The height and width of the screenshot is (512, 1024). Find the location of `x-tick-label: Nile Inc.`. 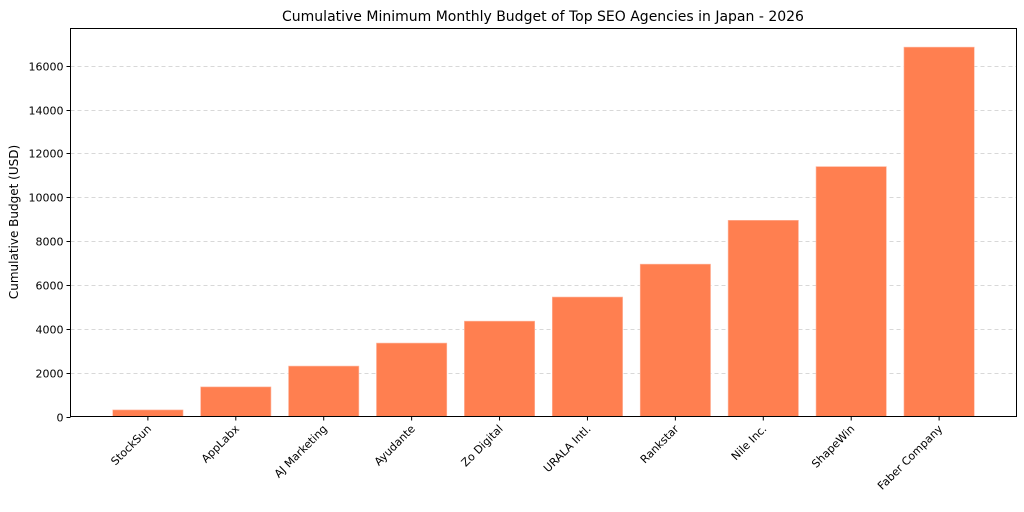

x-tick-label: Nile Inc. is located at coordinates (749, 442).